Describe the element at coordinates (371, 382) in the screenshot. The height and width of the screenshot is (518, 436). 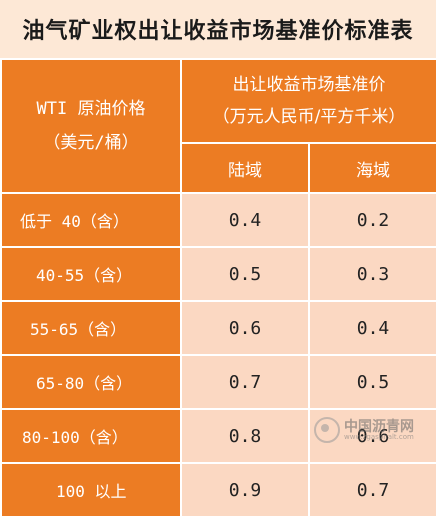
I see `row-sea-value: 0.5` at that location.